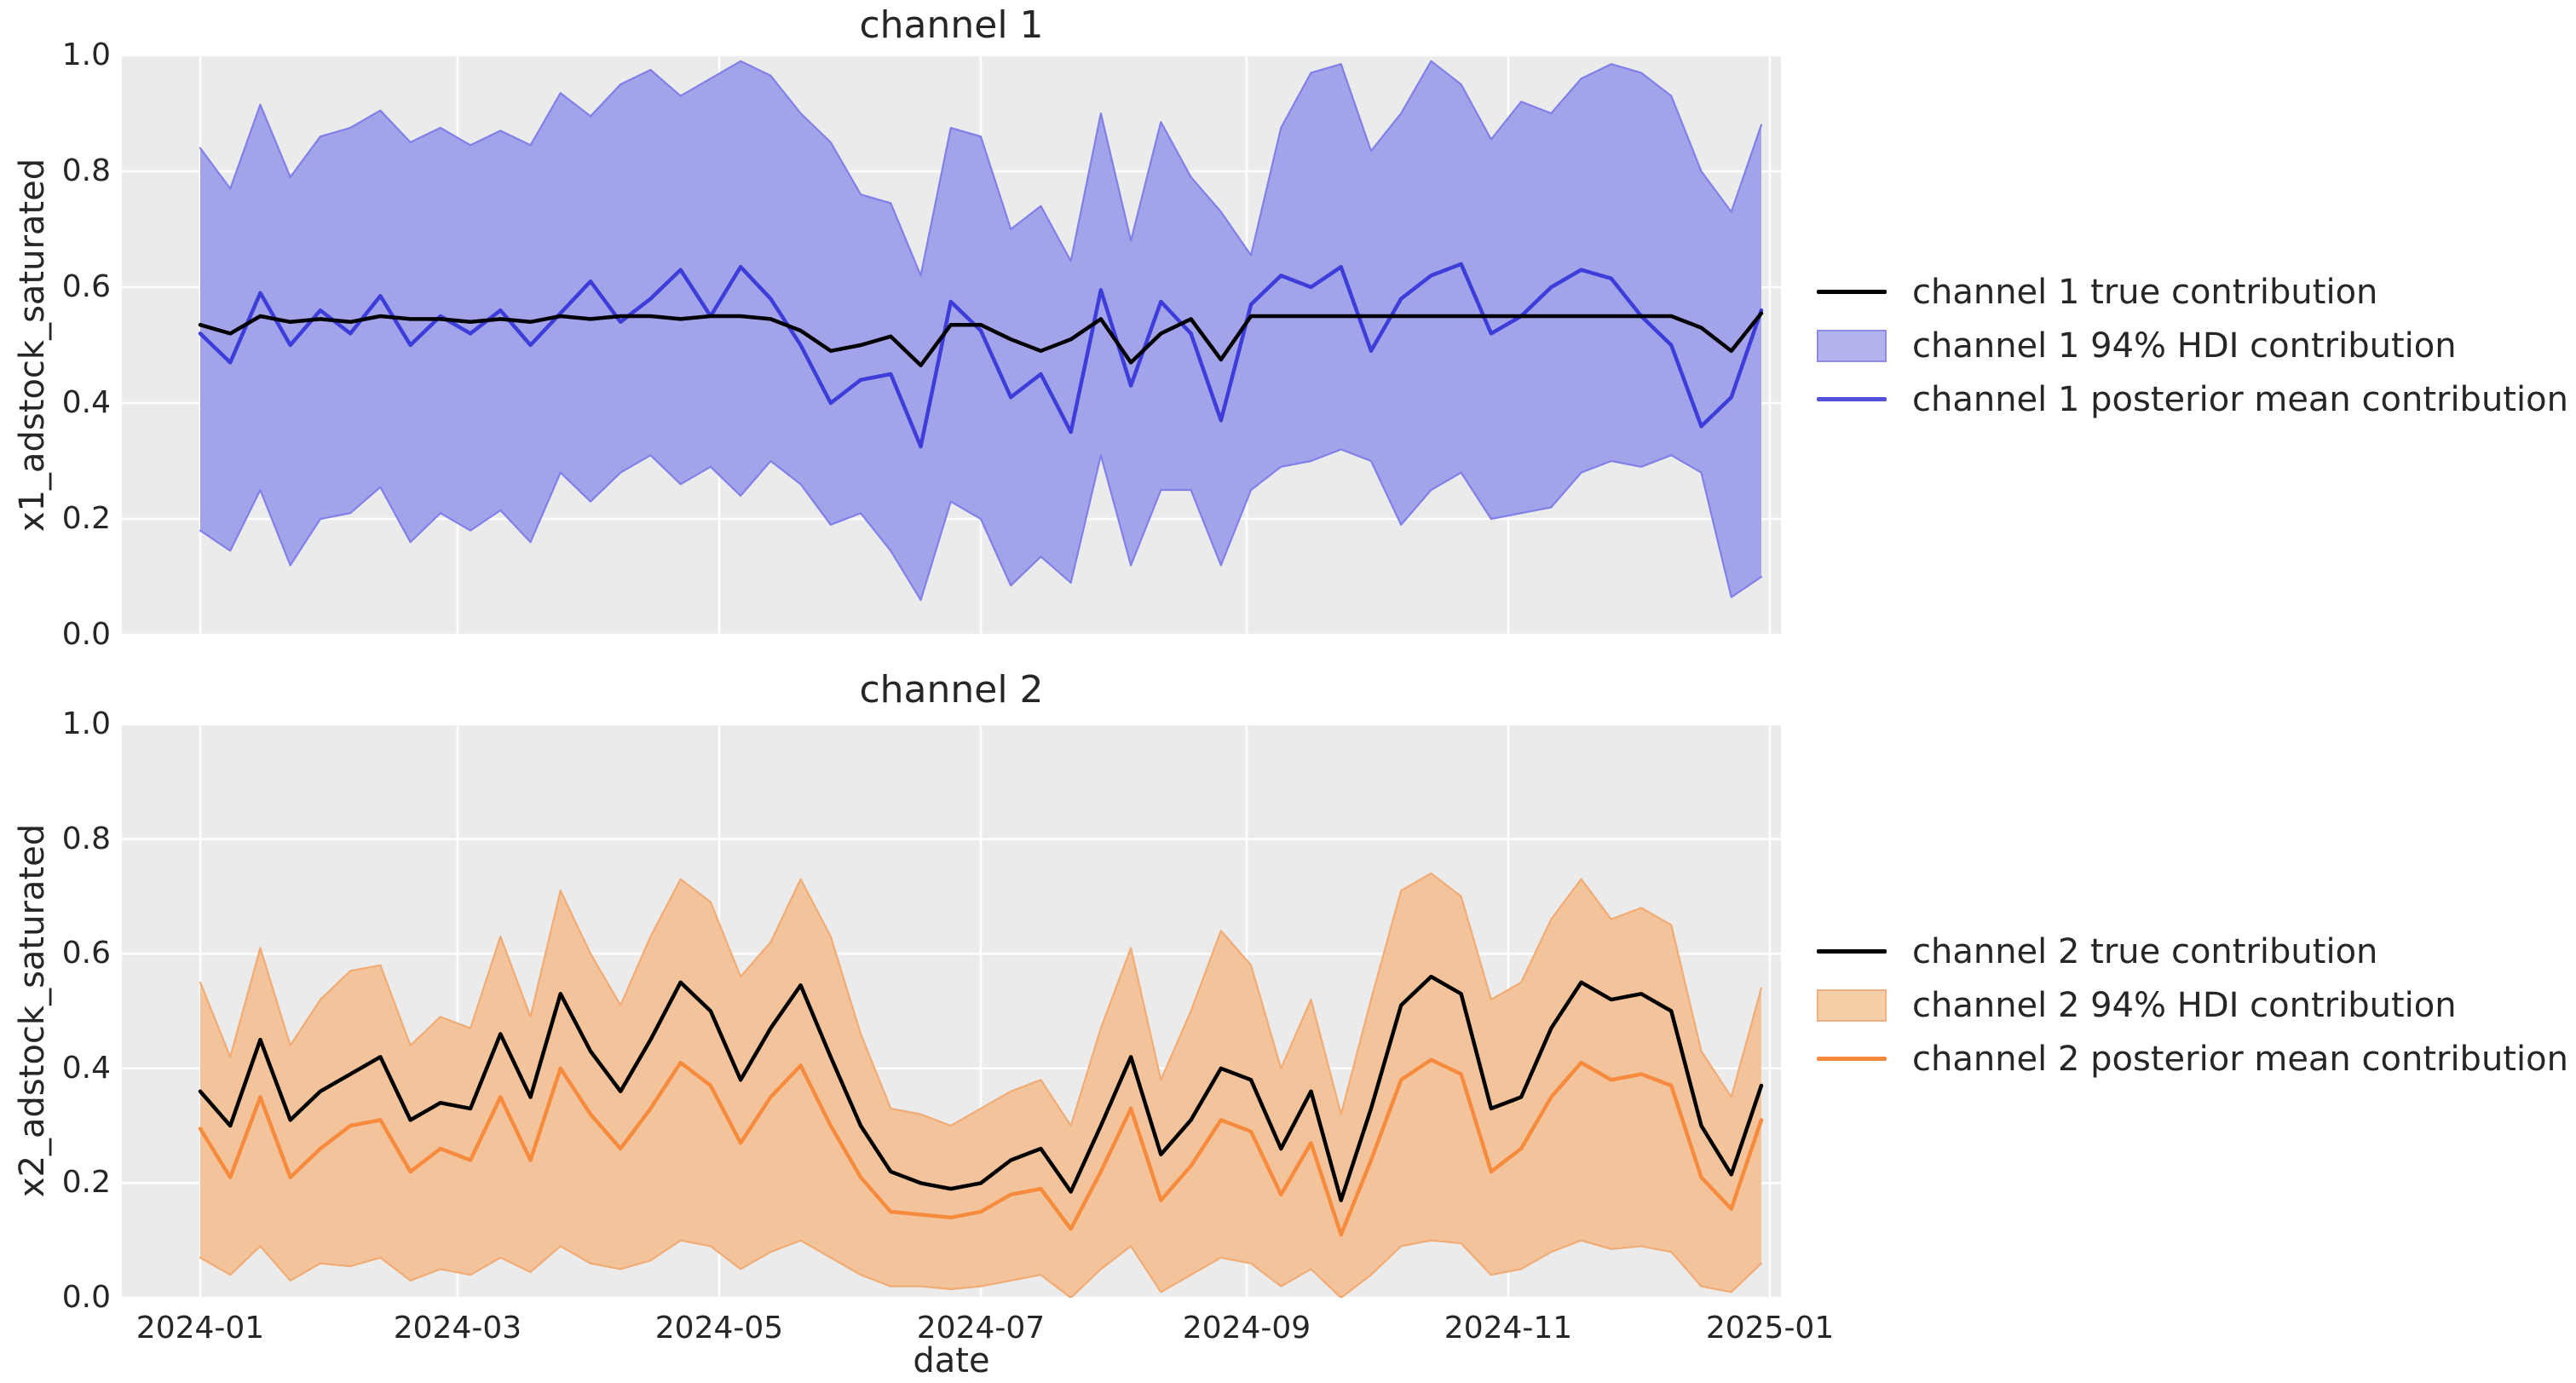 The height and width of the screenshot is (1383, 2576). I want to click on legend-item: channel 1 true contribution, so click(2192, 292).